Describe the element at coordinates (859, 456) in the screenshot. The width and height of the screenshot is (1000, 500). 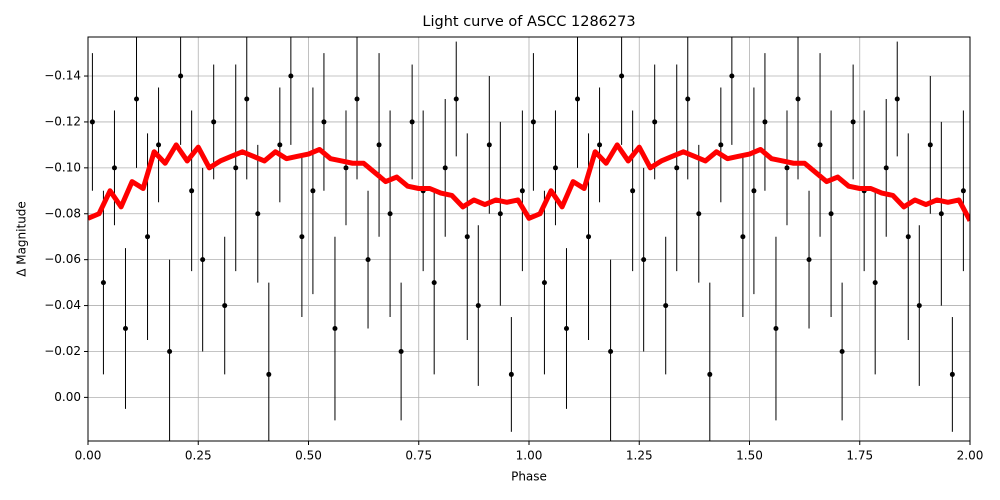
I see `x-tick-label: 1.75` at that location.